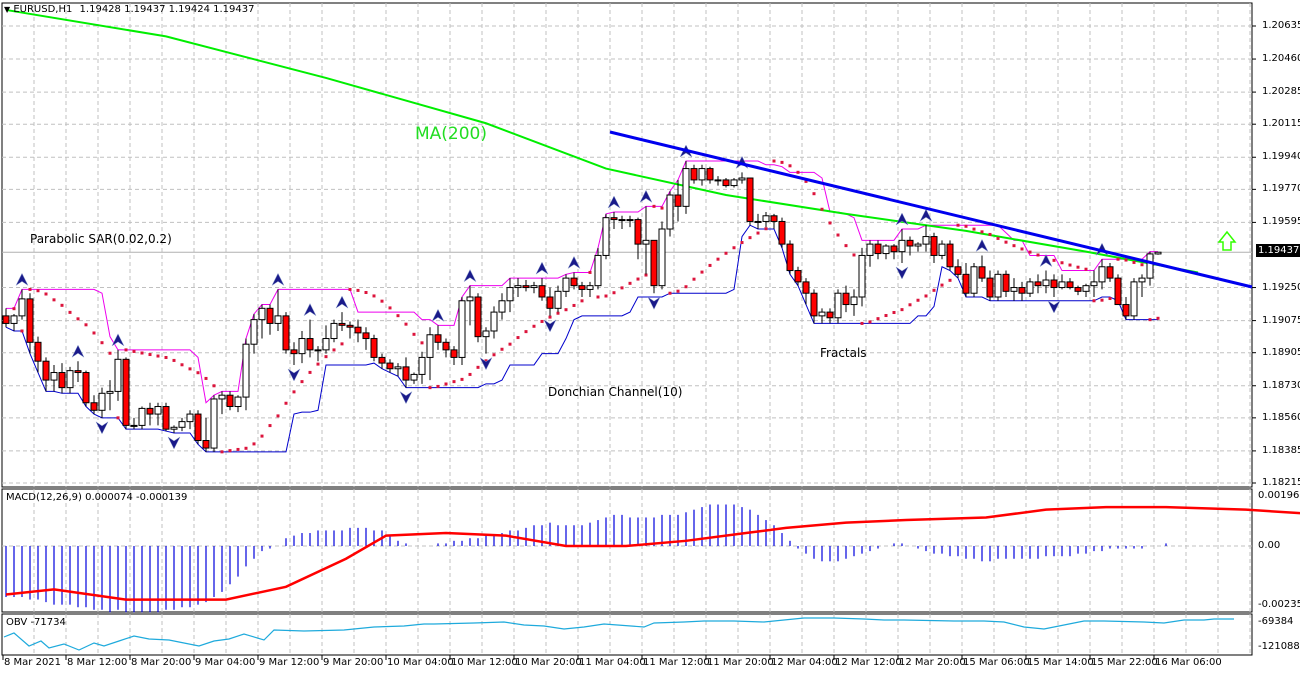  Describe the element at coordinates (451, 134) in the screenshot. I see `ma-label: MA(200)` at that location.